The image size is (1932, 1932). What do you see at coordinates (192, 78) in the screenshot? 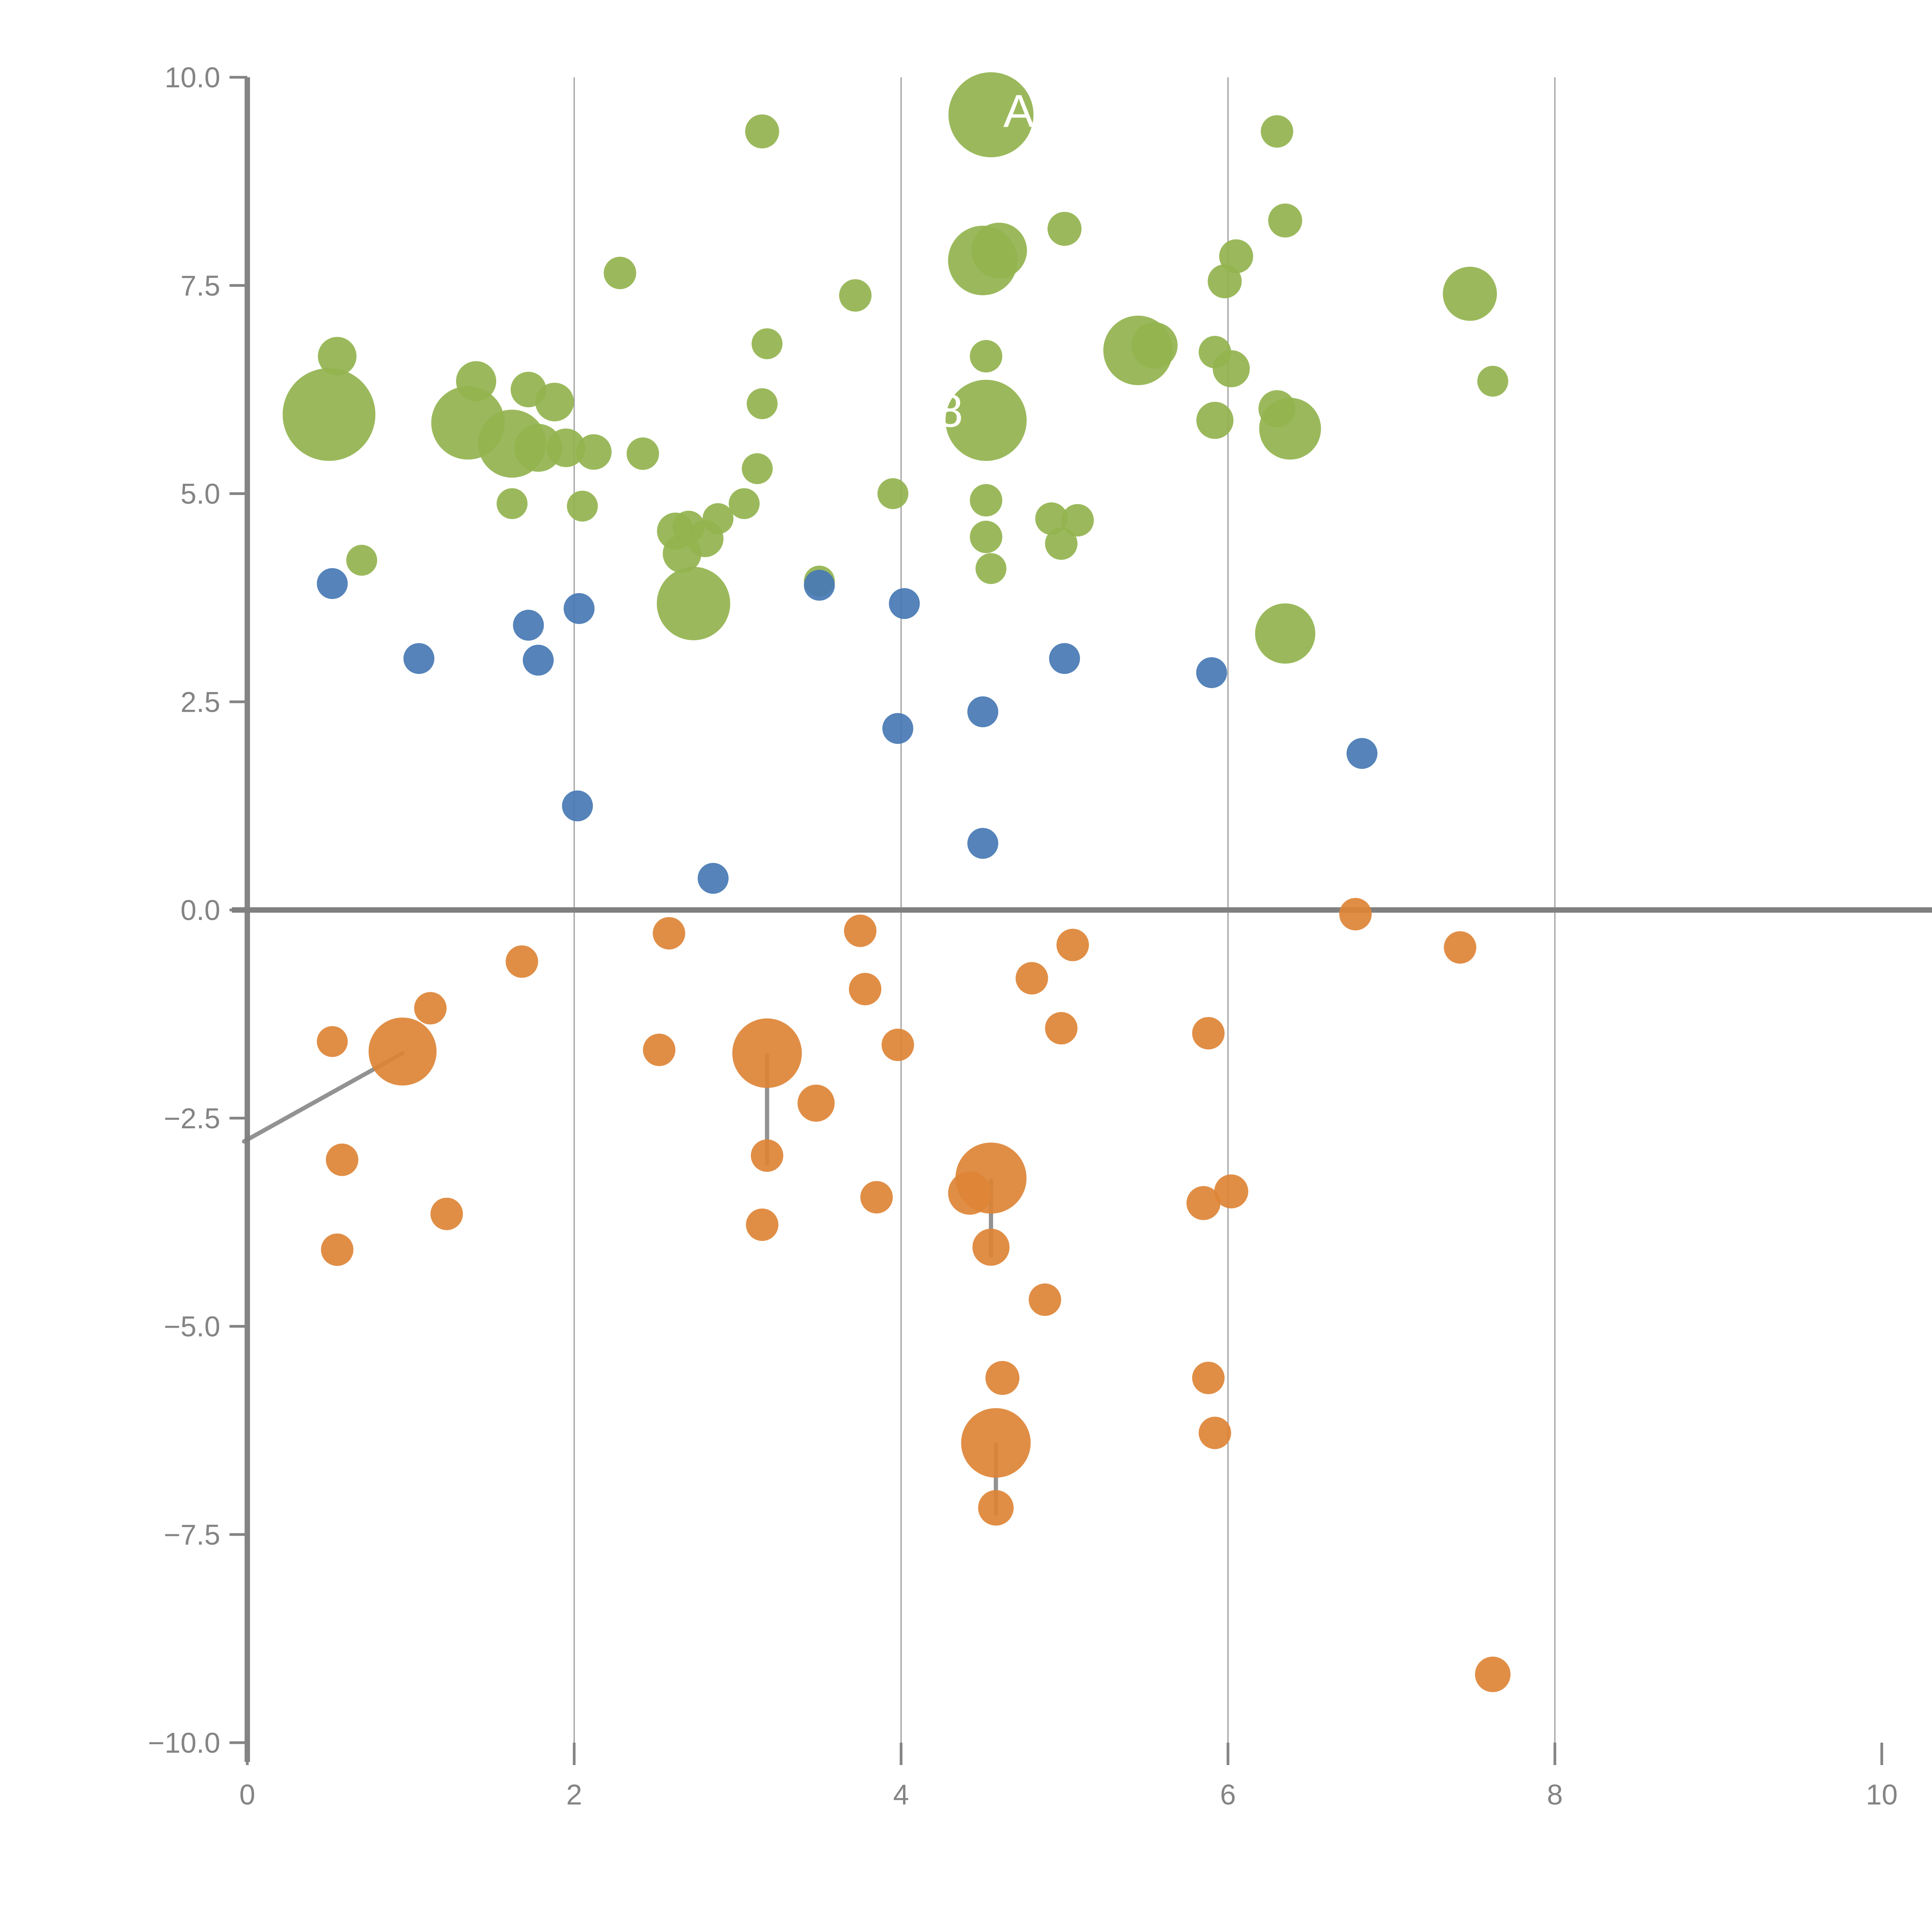
I see `y-axis-tick-label: 10.0` at bounding box center [192, 78].